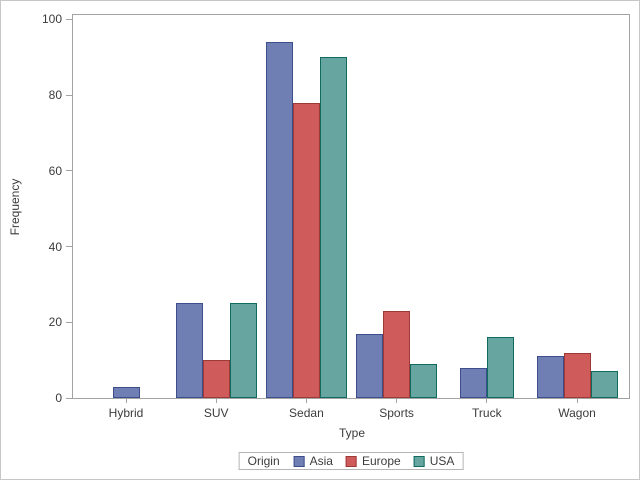 This screenshot has height=480, width=640. What do you see at coordinates (306, 250) in the screenshot?
I see `bar-sedan-europe` at bounding box center [306, 250].